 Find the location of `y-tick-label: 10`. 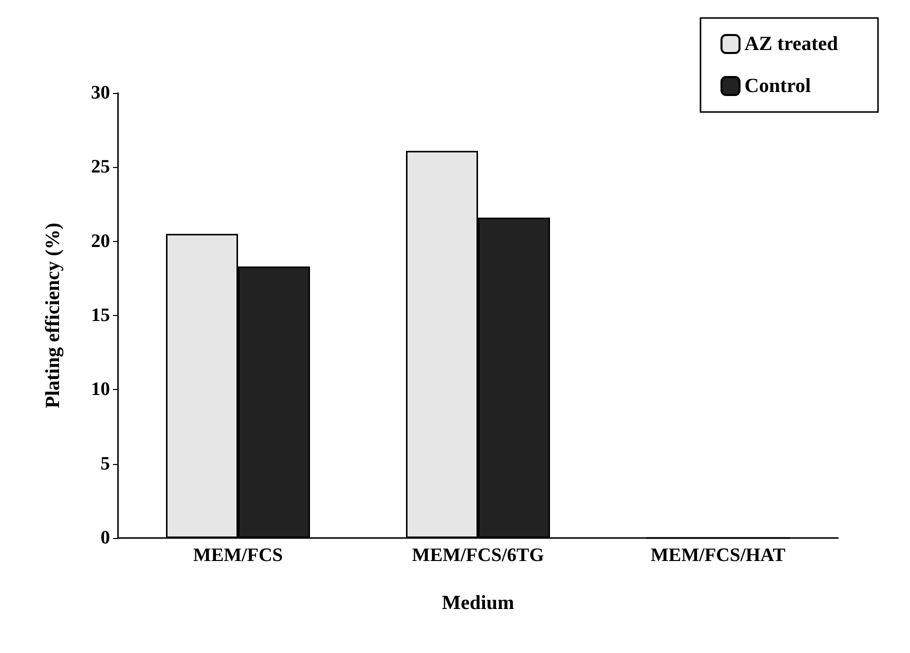

y-tick-label: 10 is located at coordinates (100, 389).